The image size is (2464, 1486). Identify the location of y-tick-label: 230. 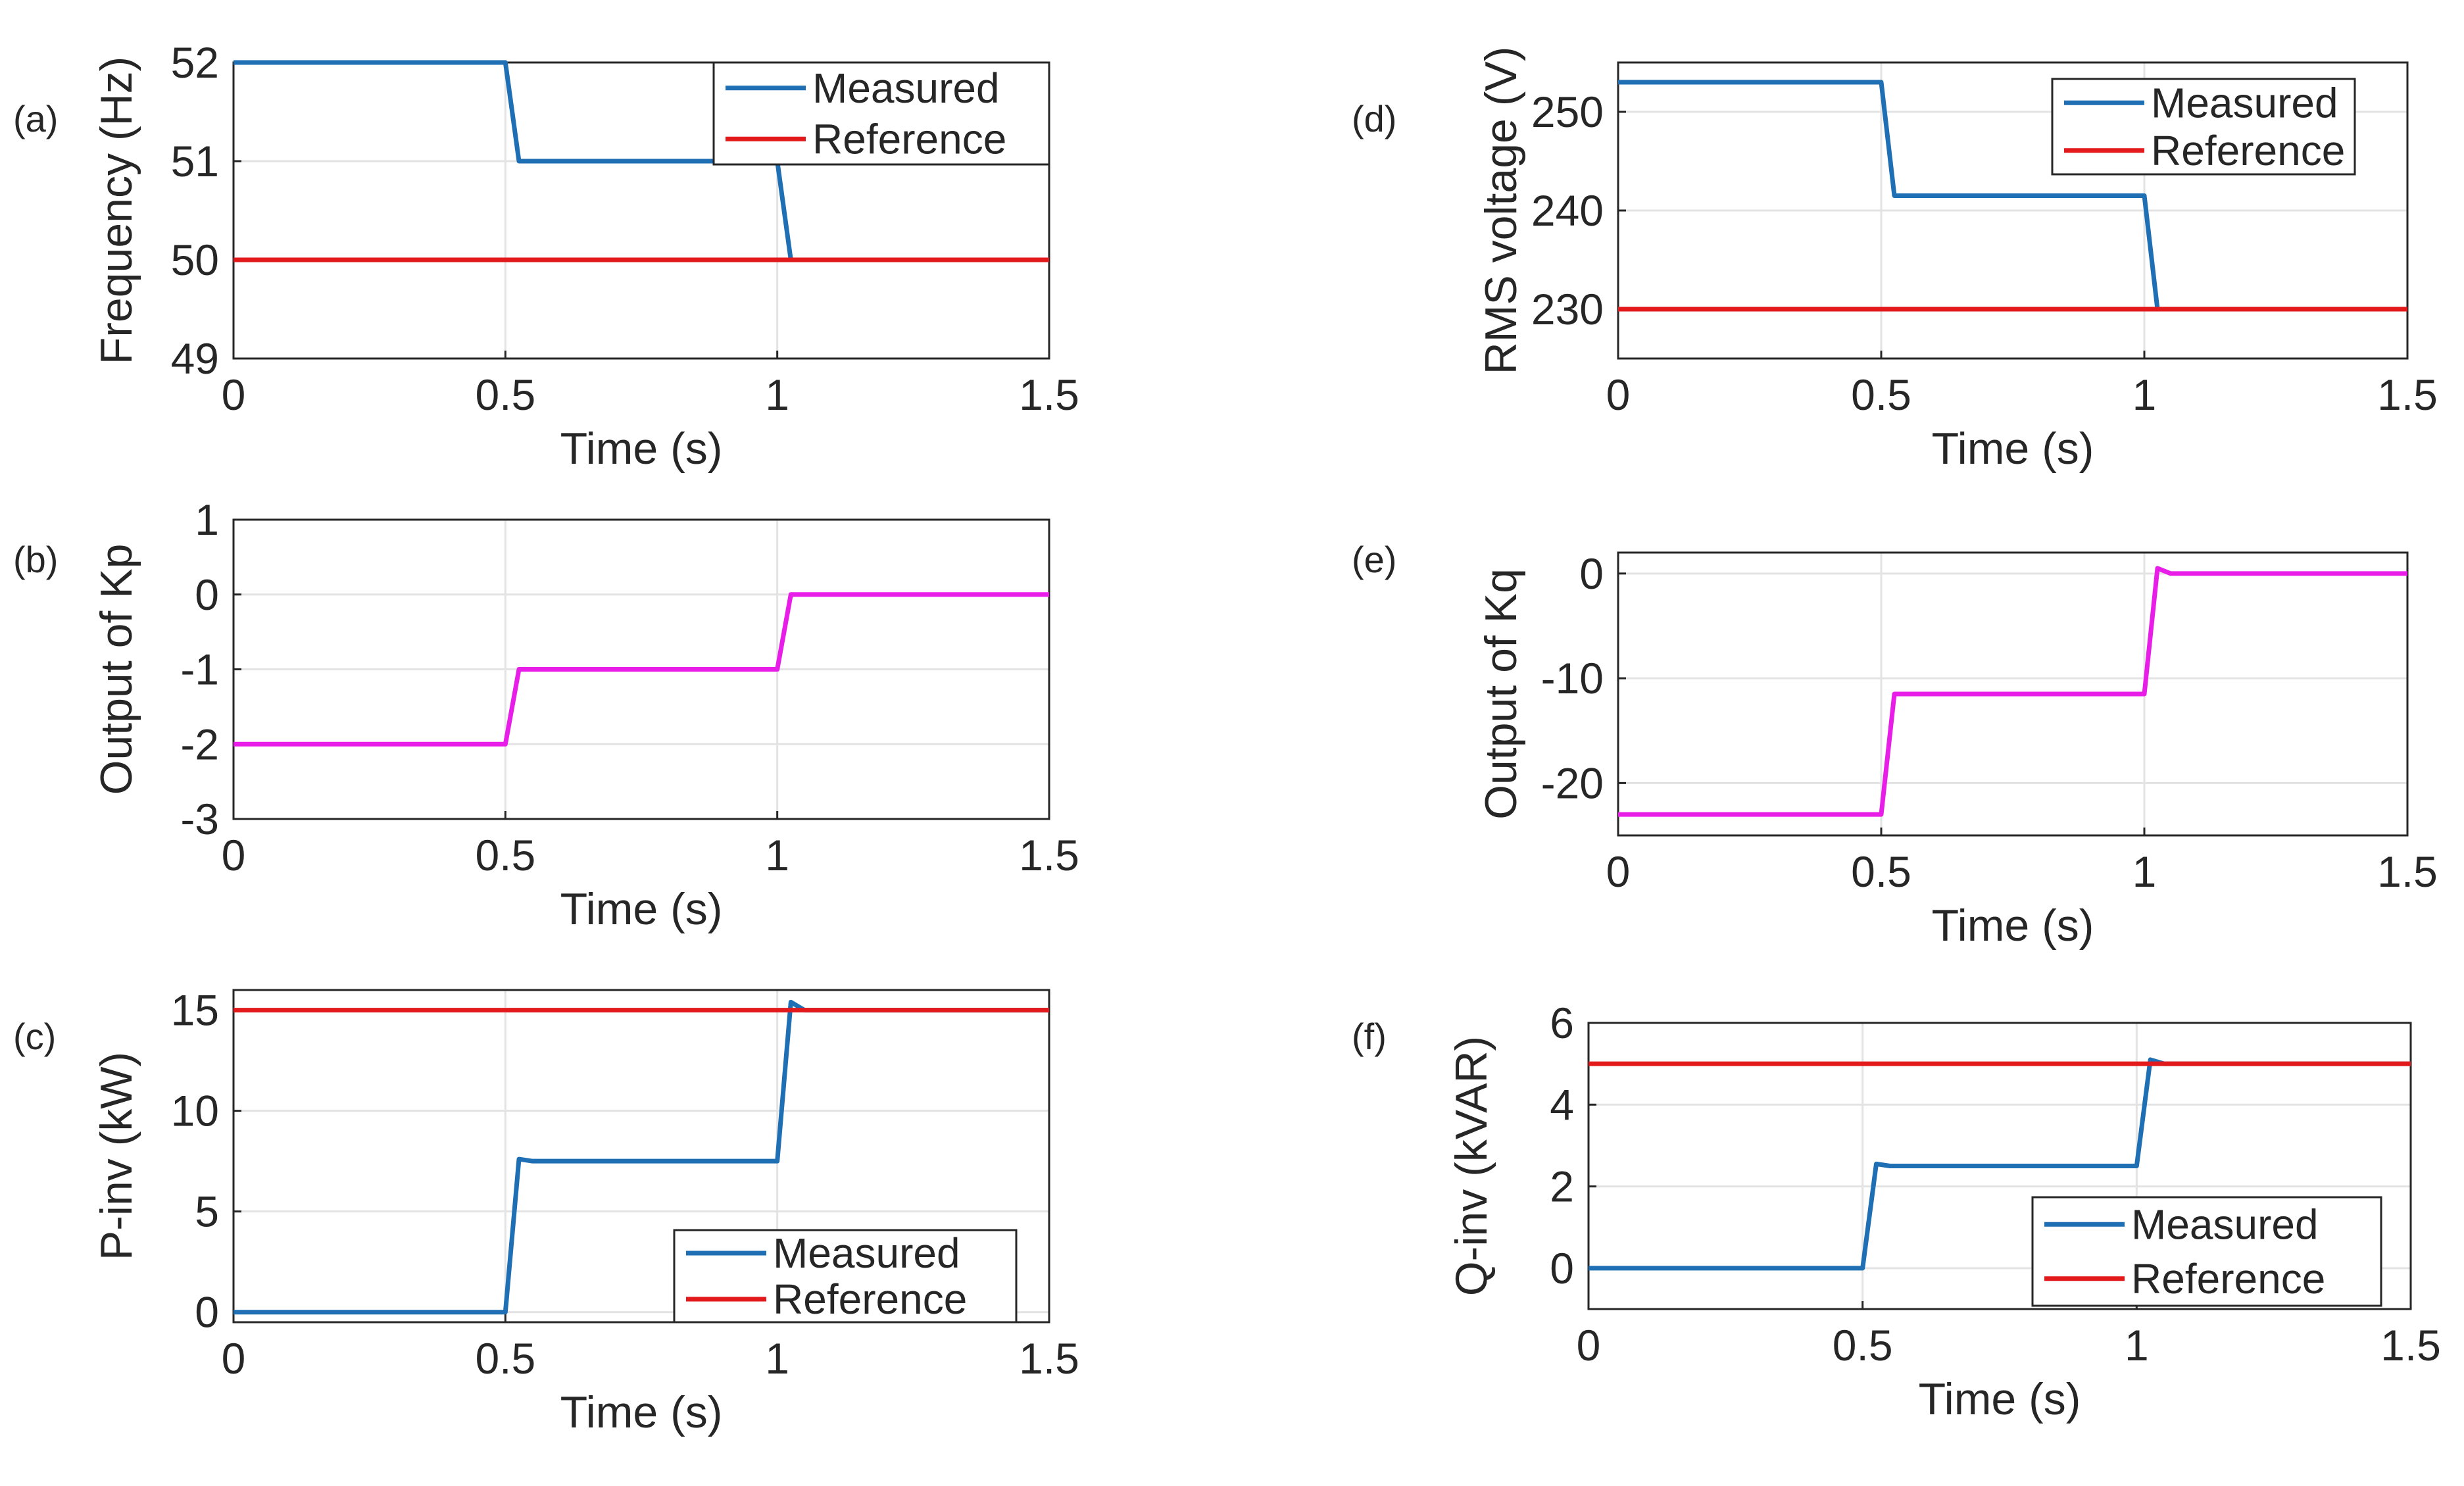
(1567, 310).